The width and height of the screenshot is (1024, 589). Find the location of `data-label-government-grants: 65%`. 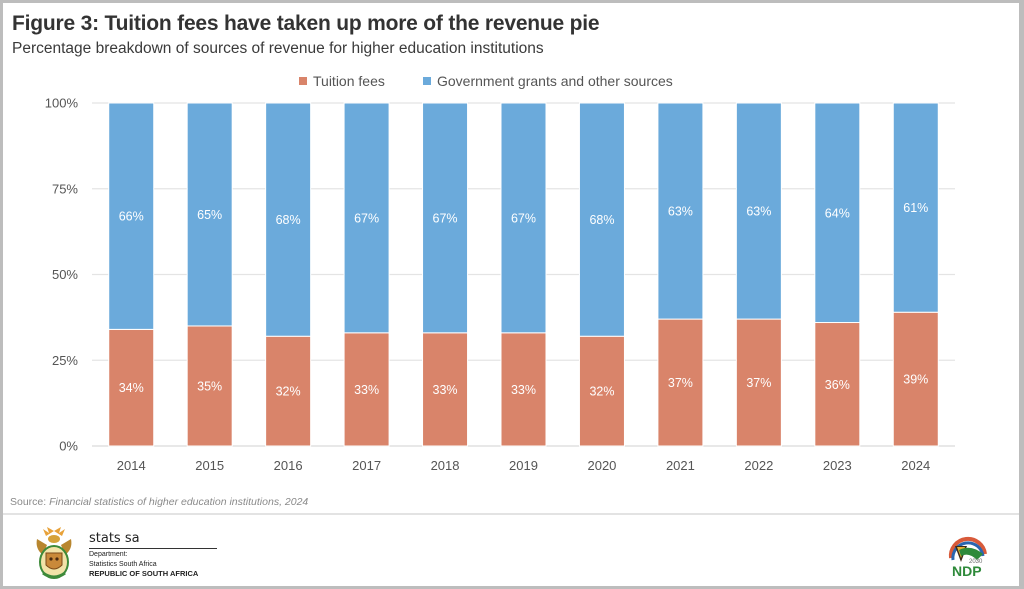

data-label-government-grants: 65% is located at coordinates (209, 215).